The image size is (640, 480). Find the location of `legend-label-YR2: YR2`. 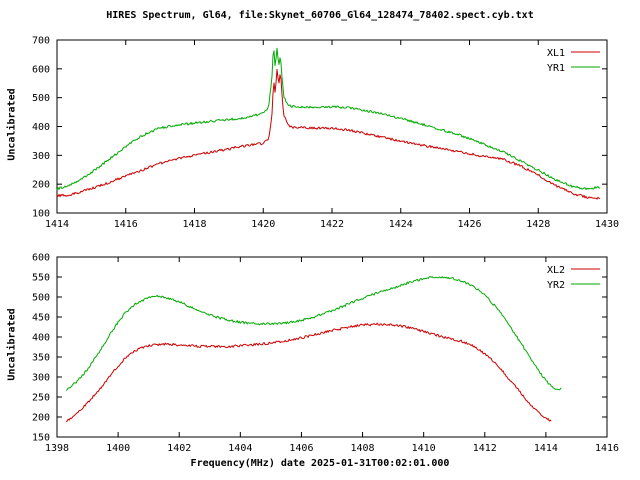

legend-label-YR2: YR2 is located at coordinates (556, 285).